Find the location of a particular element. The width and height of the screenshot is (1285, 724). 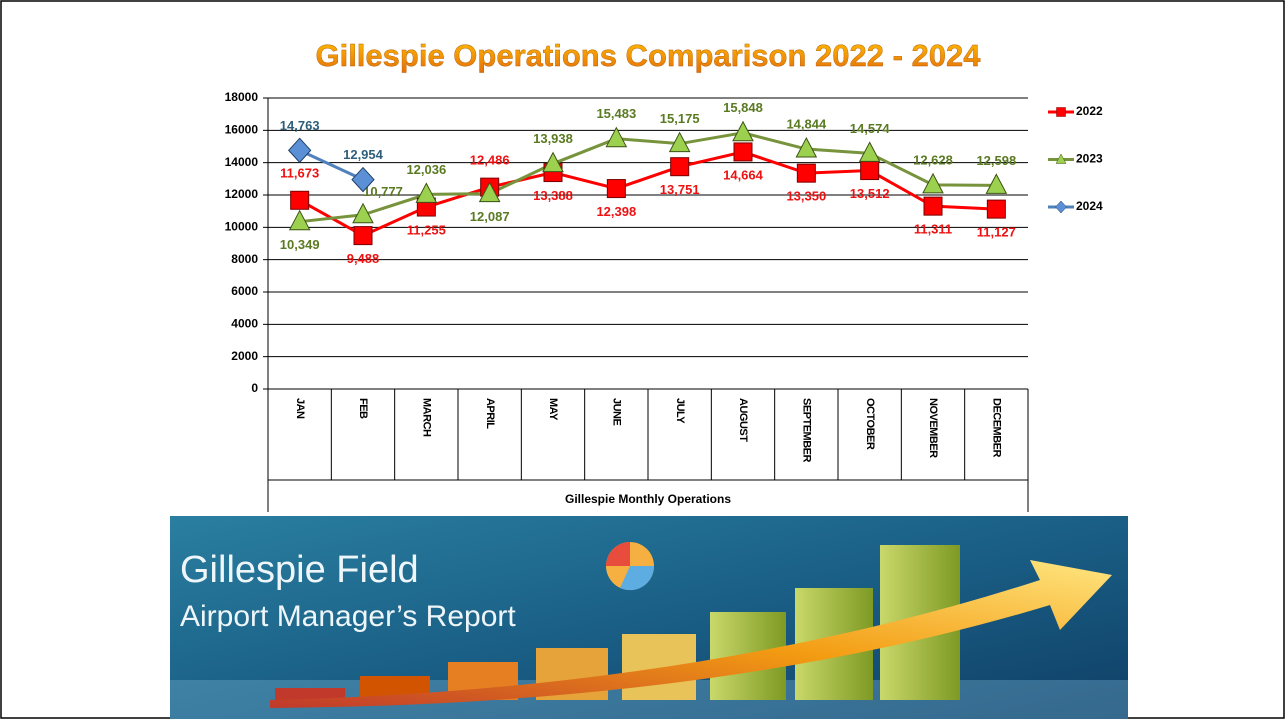

legend-label: 2023 is located at coordinates (1089, 159).